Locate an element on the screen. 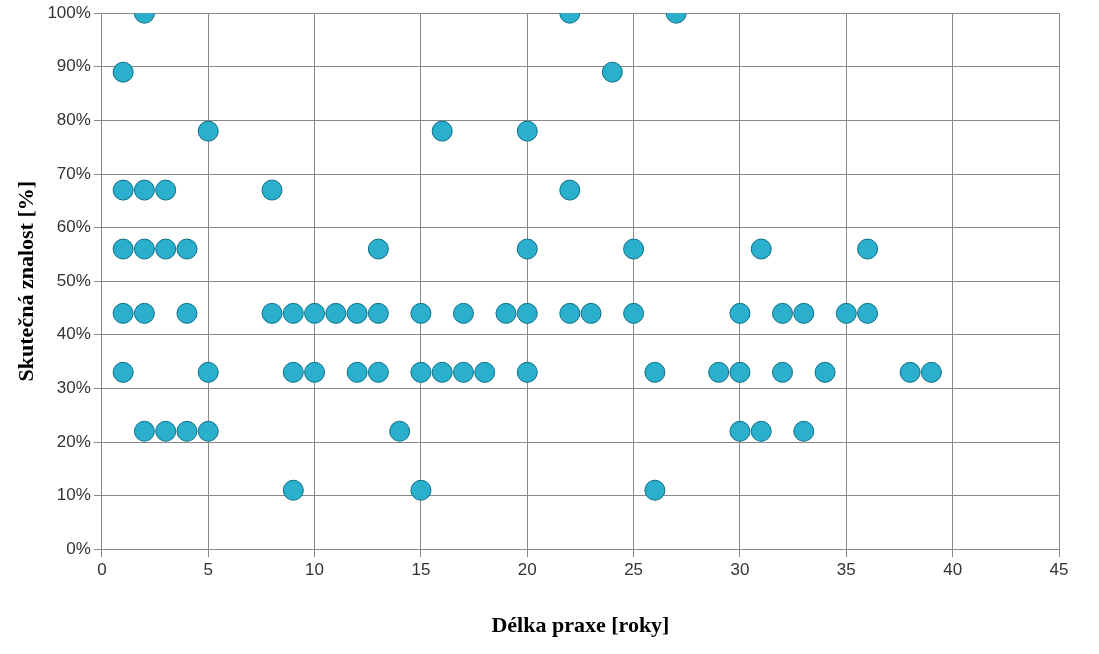  x-tick-label: 0 is located at coordinates (102, 570).